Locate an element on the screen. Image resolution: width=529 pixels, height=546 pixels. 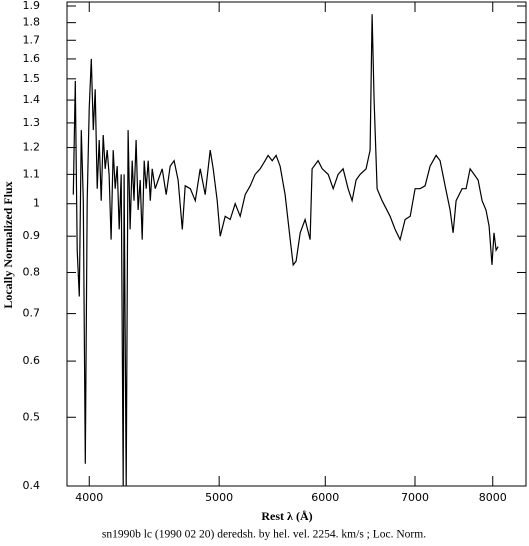
y-tick-label: 1.6 is located at coordinates (32, 58).